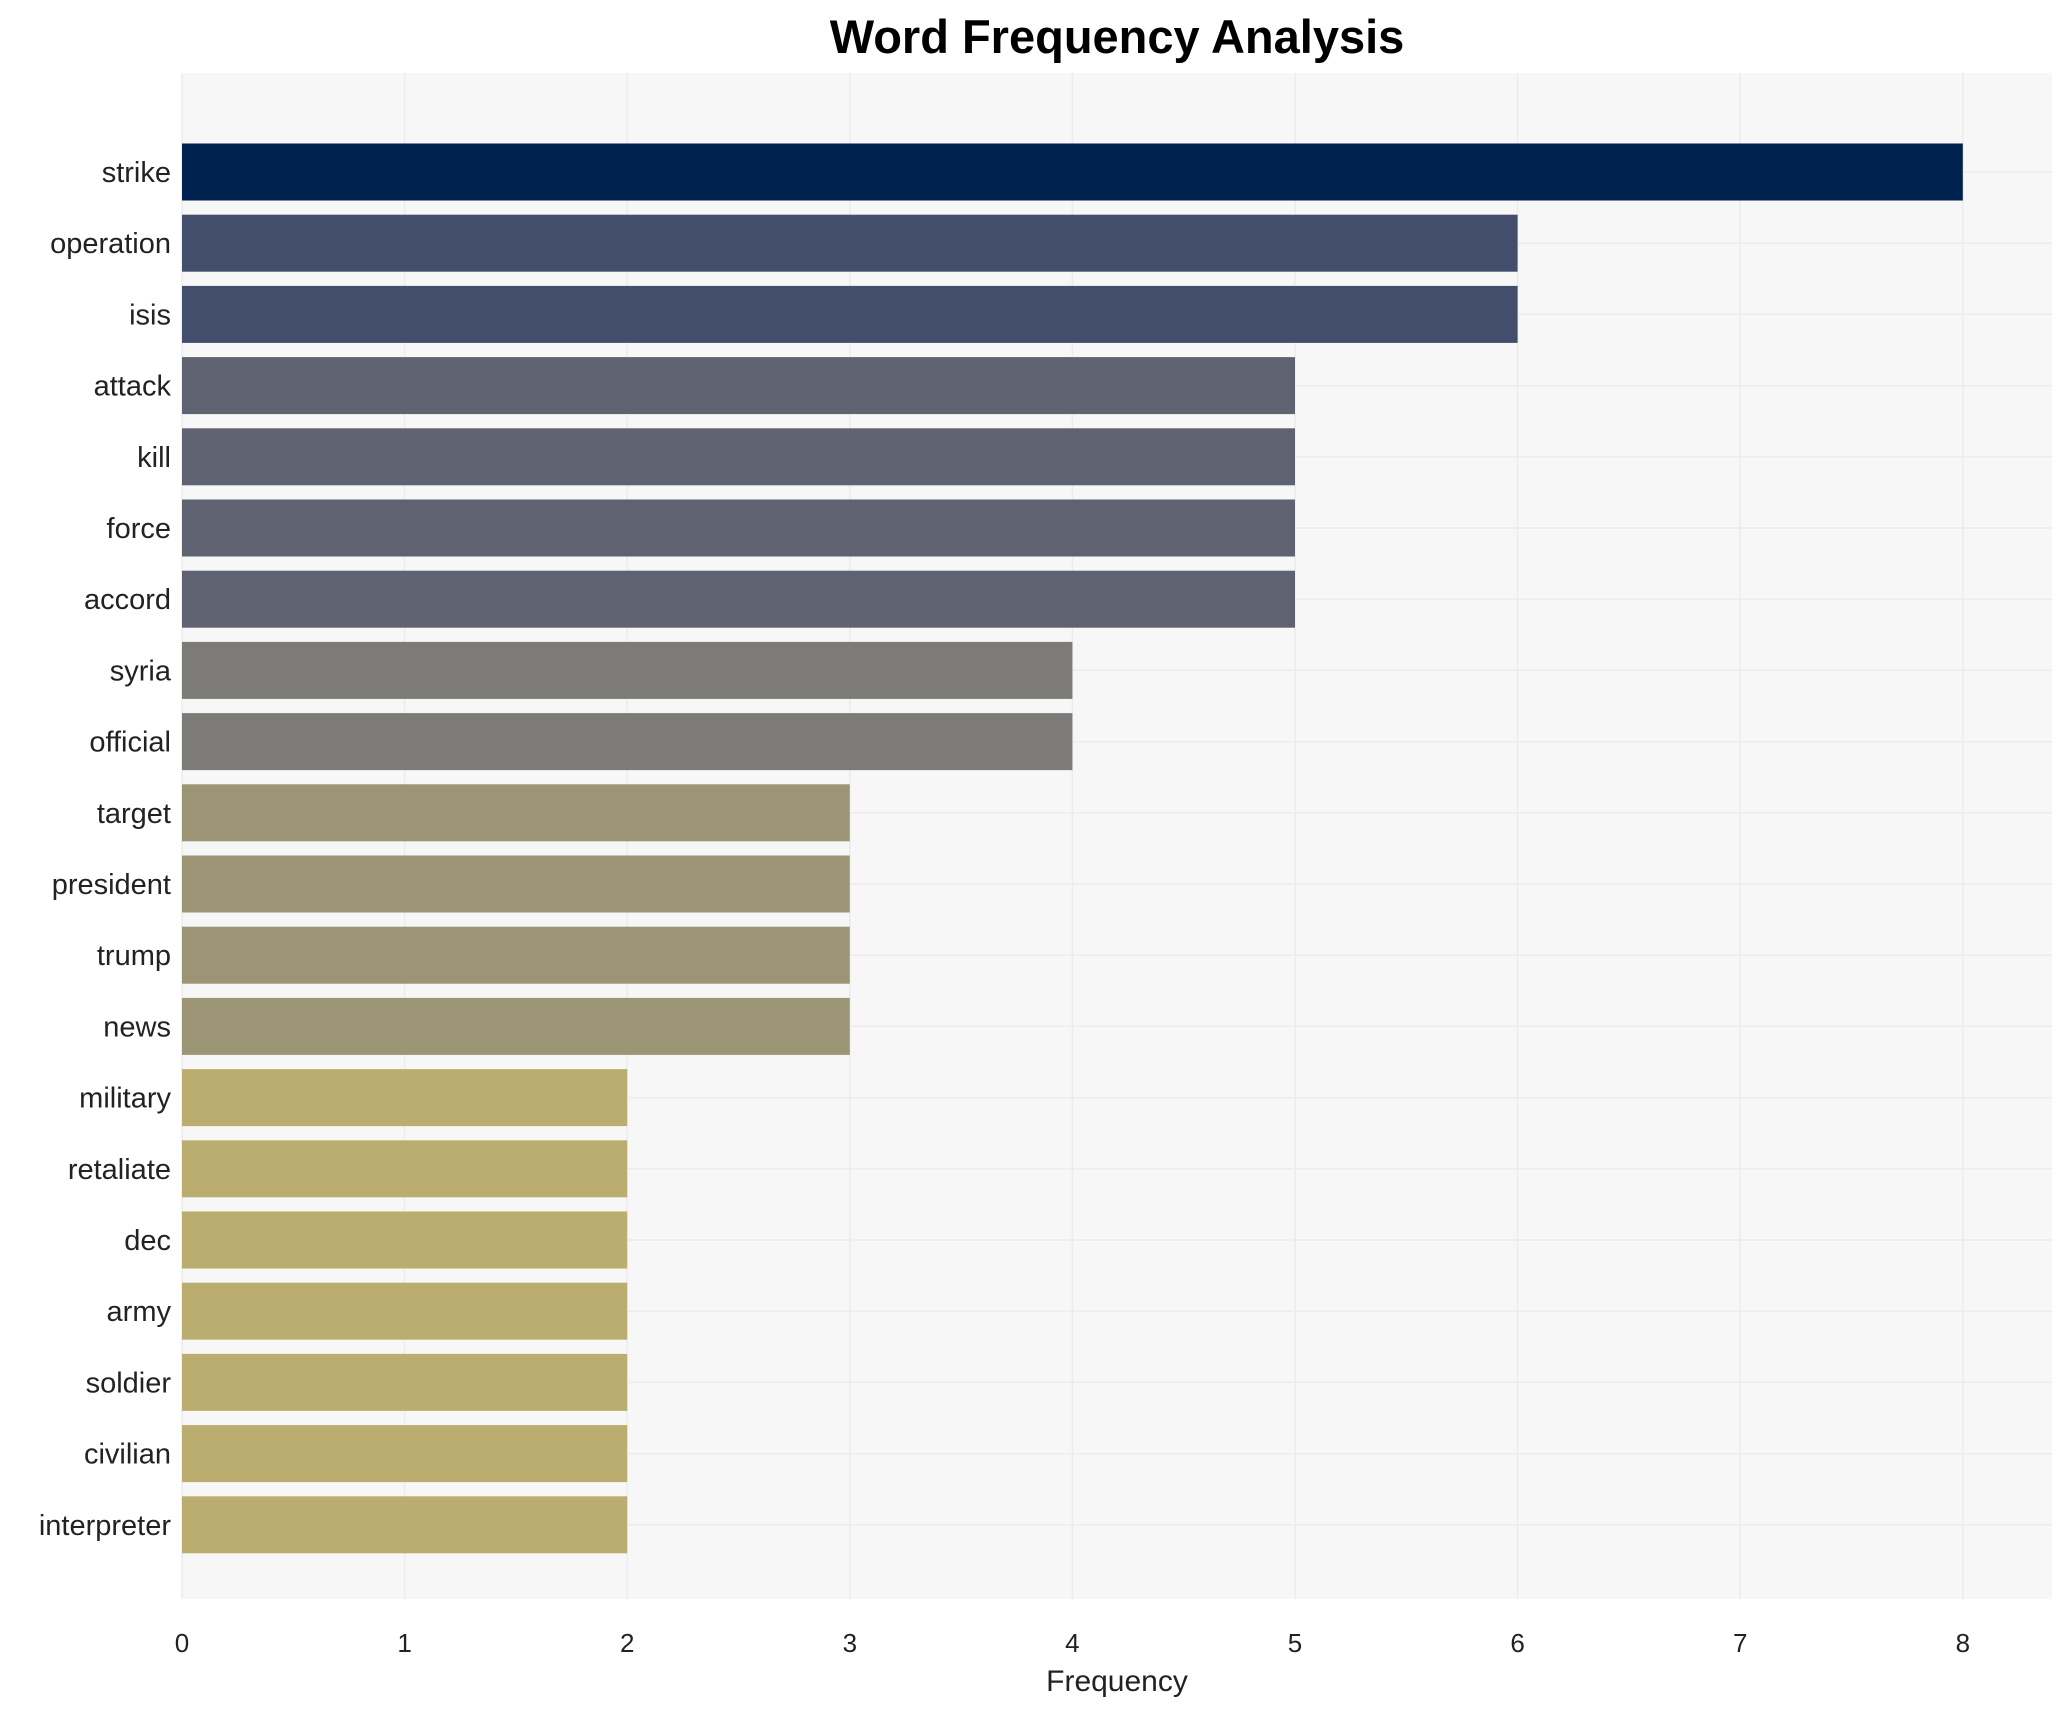 The width and height of the screenshot is (2061, 1710). I want to click on y-tick-label: operation, so click(110, 244).